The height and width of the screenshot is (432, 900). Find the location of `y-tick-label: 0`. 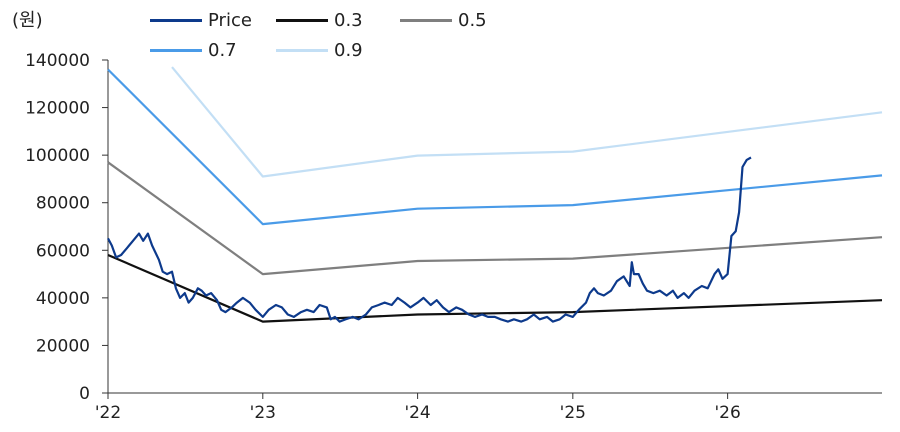

y-tick-label: 0 is located at coordinates (84, 394).